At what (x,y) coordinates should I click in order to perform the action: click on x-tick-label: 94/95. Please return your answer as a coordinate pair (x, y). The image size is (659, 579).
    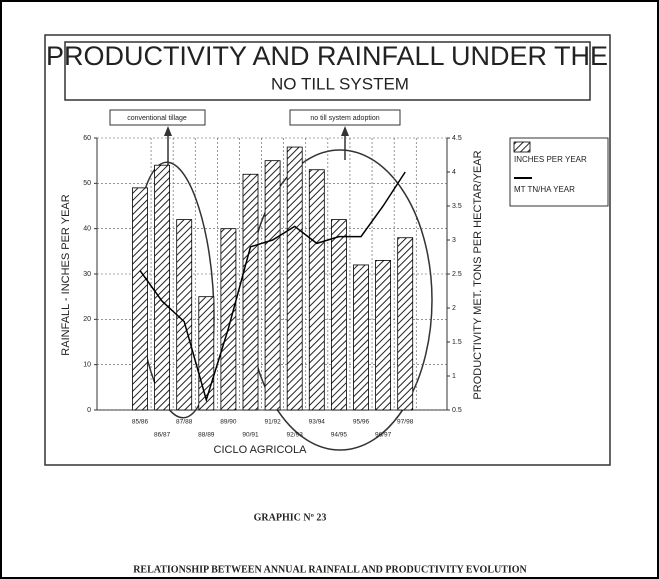
    Looking at the image, I should click on (339, 435).